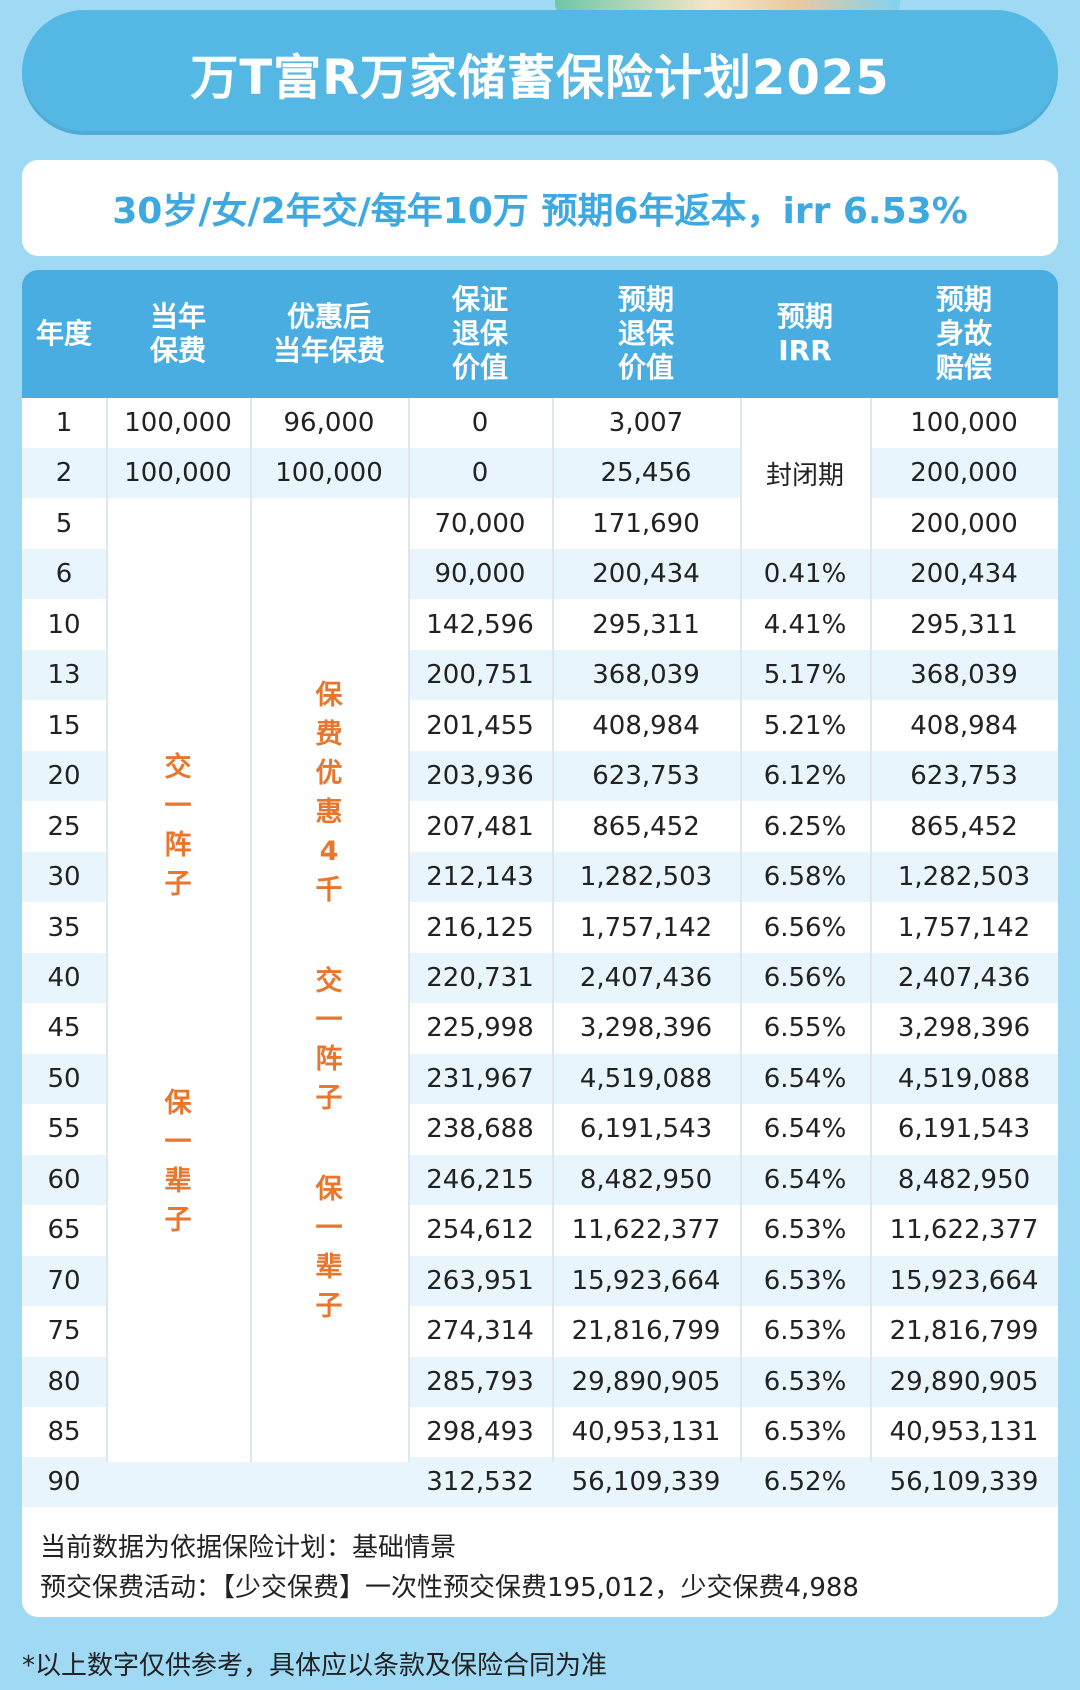  I want to click on plan-summary: 30岁/女/2年交/每年10万 预期6年返本，irr 6.53%, so click(540, 211).